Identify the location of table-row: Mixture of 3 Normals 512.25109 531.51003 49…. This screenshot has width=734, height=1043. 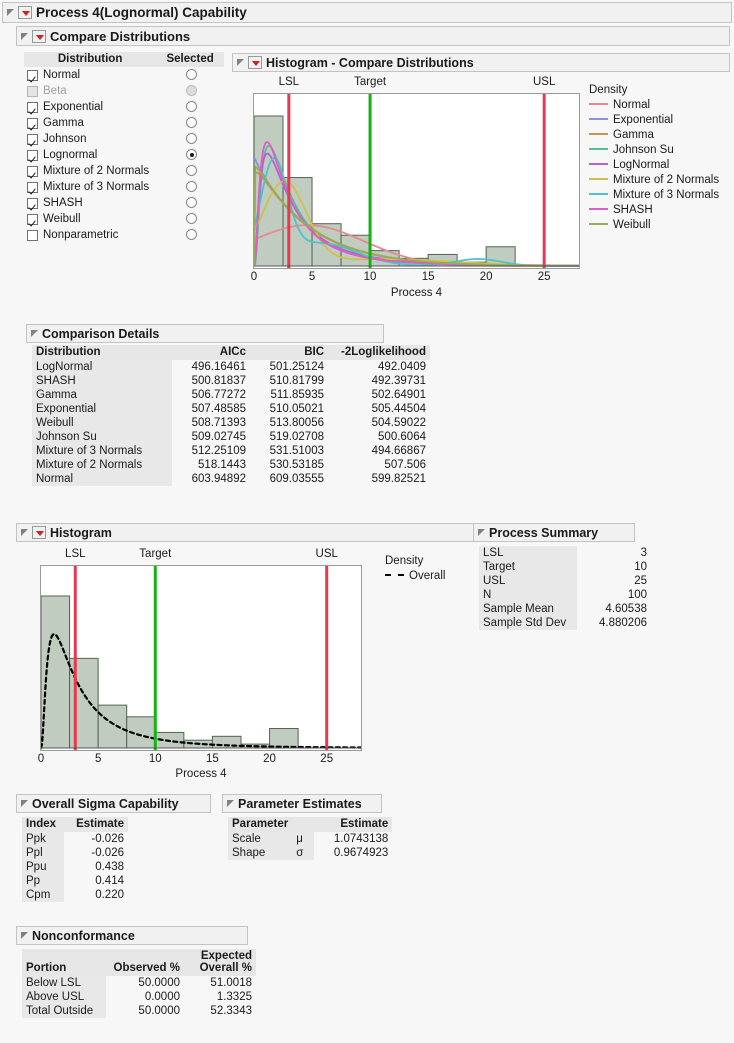
(231, 451).